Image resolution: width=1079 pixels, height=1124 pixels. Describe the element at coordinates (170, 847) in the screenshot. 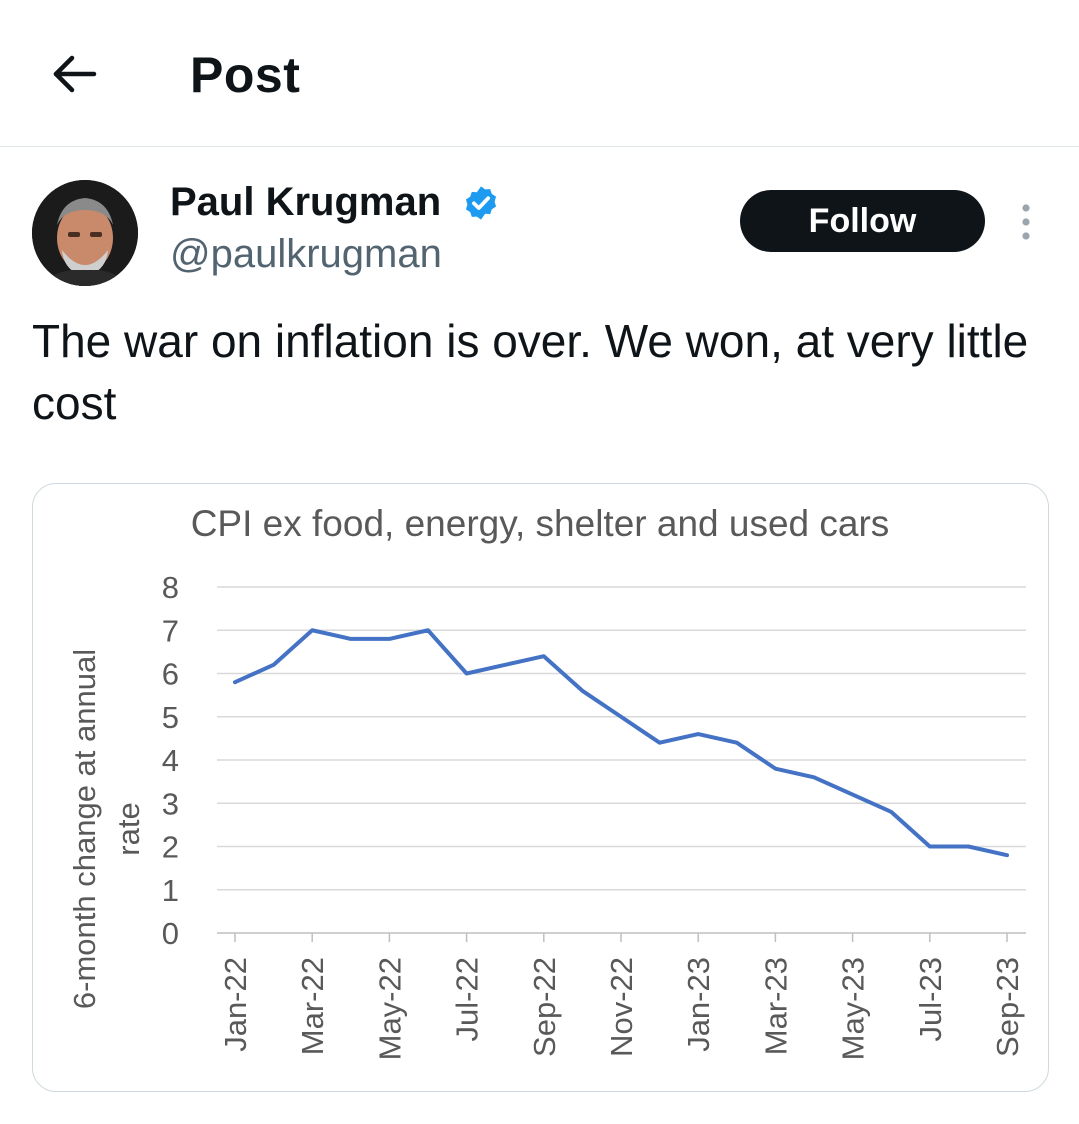

I see `y-tick-label: 2` at that location.